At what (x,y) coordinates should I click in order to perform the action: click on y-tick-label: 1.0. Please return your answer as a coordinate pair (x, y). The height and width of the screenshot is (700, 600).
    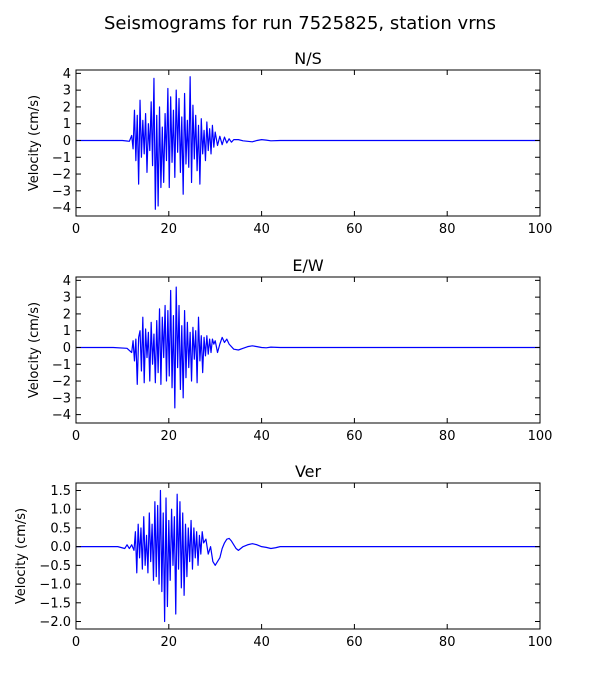
    Looking at the image, I should click on (60, 510).